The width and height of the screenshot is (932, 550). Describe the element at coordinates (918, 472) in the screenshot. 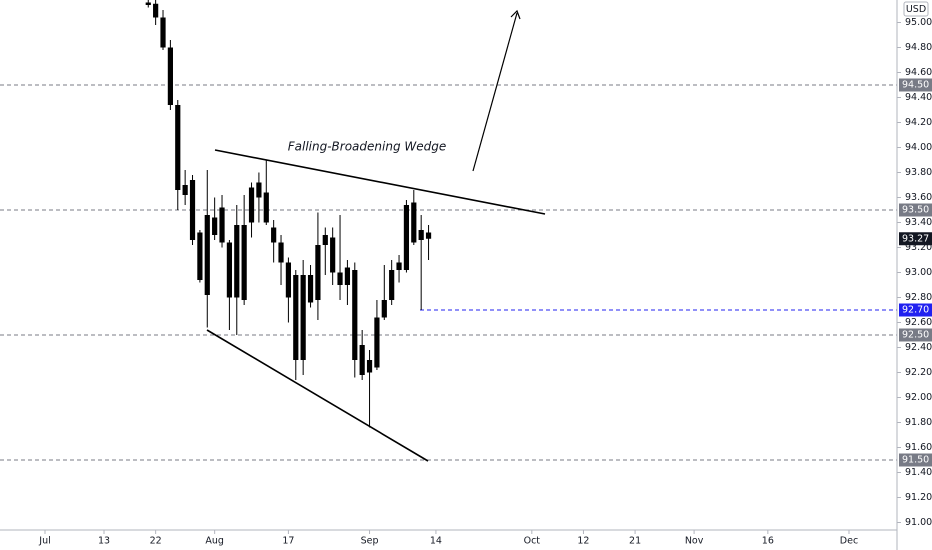

I see `y-tick-label: 91.40` at that location.